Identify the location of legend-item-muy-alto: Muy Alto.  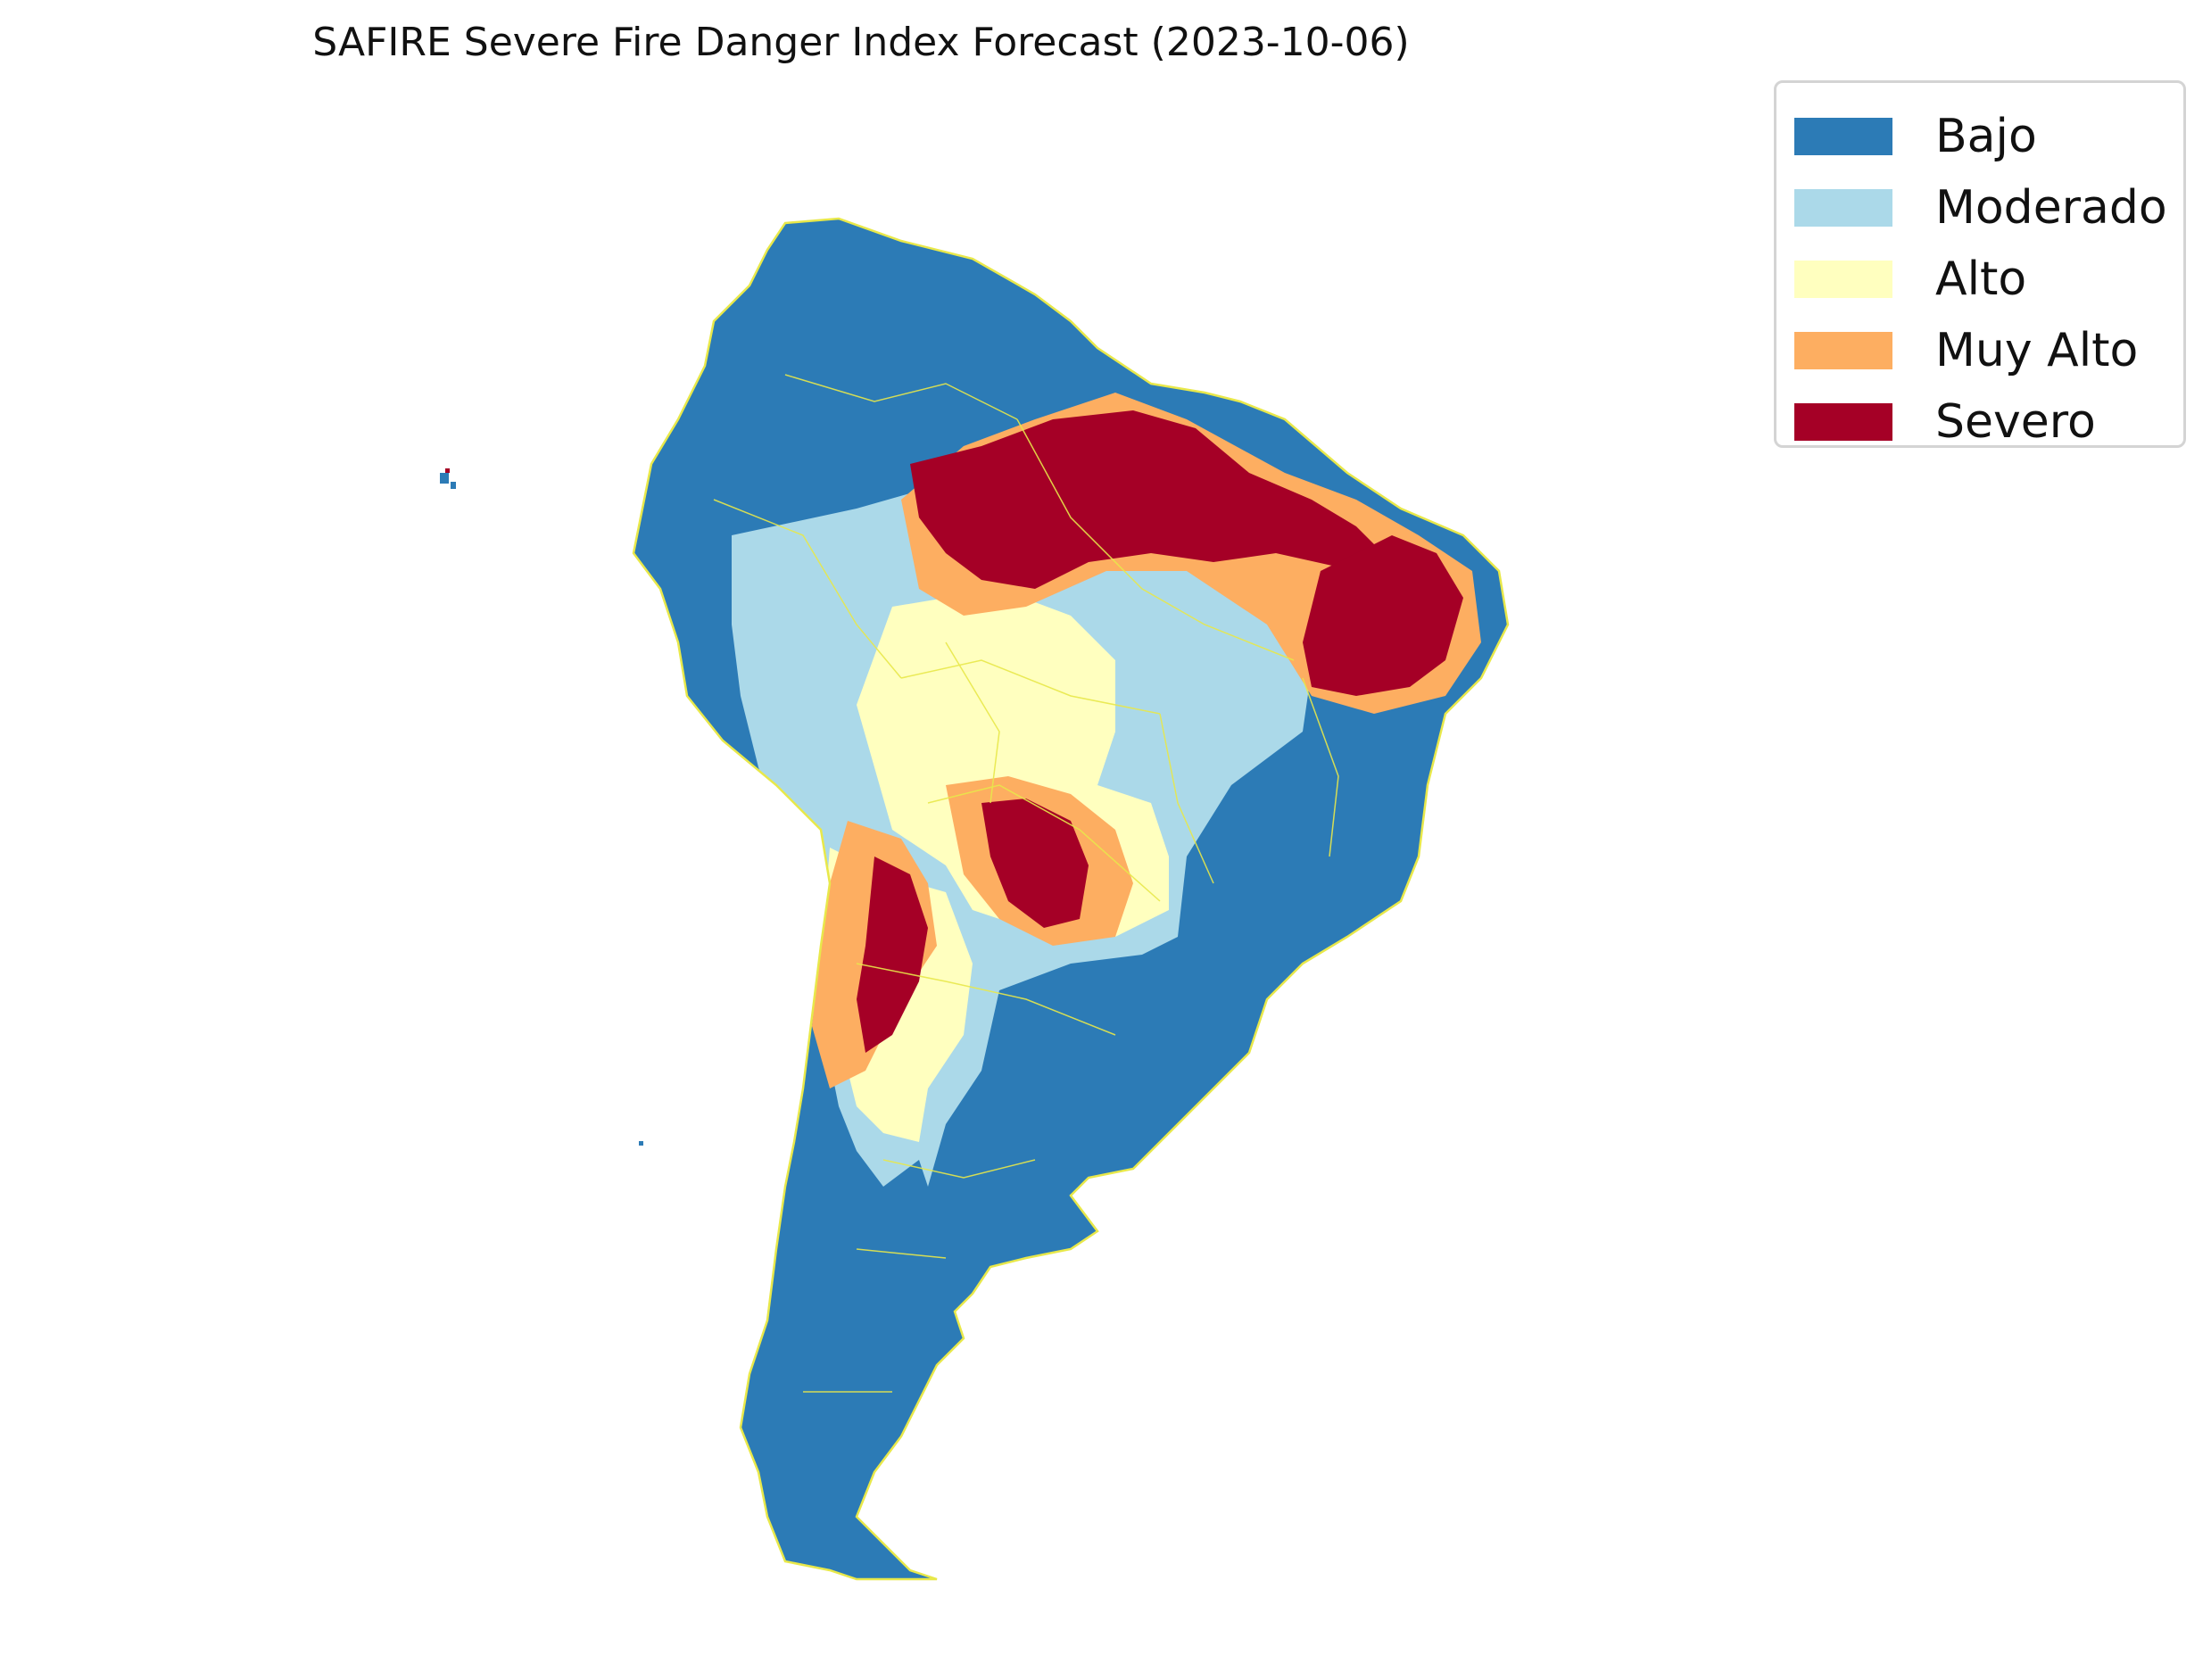
(1988, 350).